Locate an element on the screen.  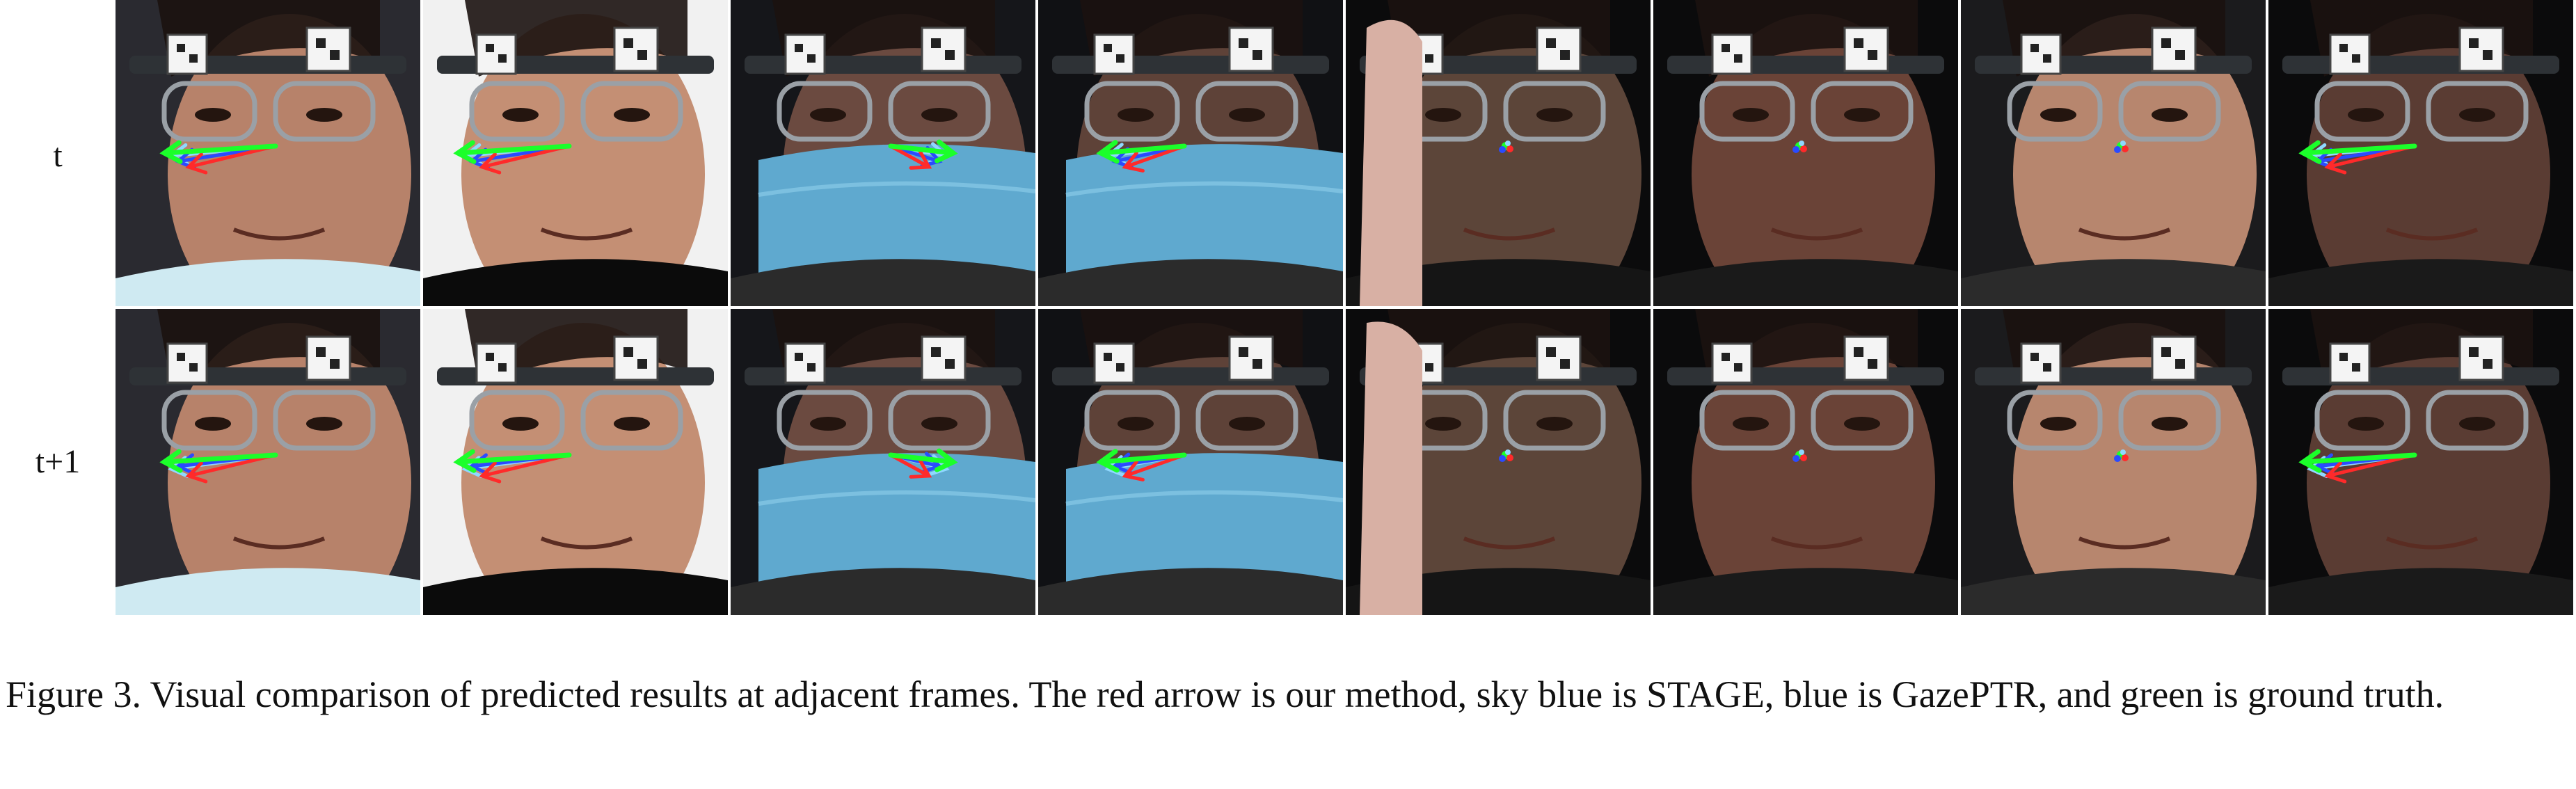
face-image-p1-side-t1 is located at coordinates (575, 462).